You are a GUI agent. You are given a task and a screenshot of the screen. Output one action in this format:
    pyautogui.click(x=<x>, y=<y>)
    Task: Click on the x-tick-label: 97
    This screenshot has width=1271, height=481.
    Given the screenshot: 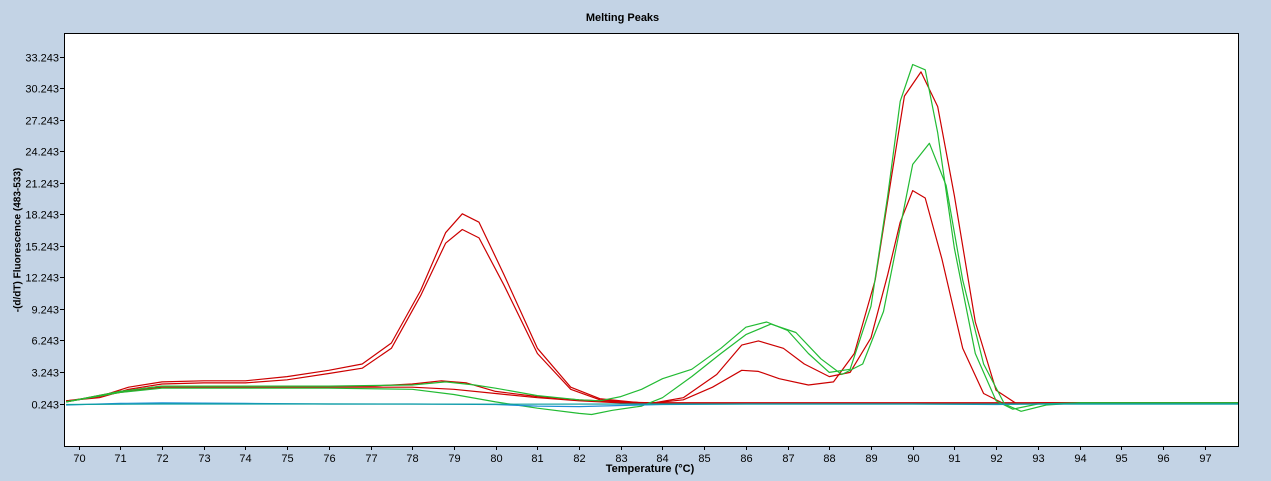 What is the action you would take?
    pyautogui.click(x=1205, y=459)
    